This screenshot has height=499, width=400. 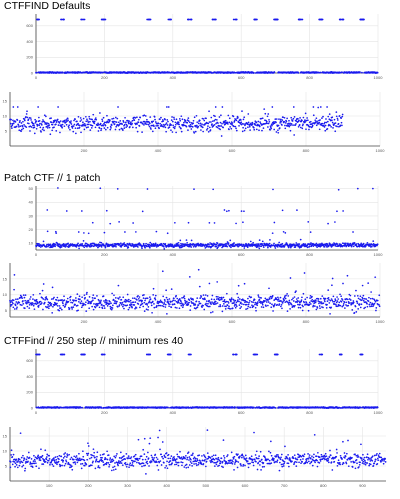 I want to click on x-tick-label: 1000, so click(x=379, y=254).